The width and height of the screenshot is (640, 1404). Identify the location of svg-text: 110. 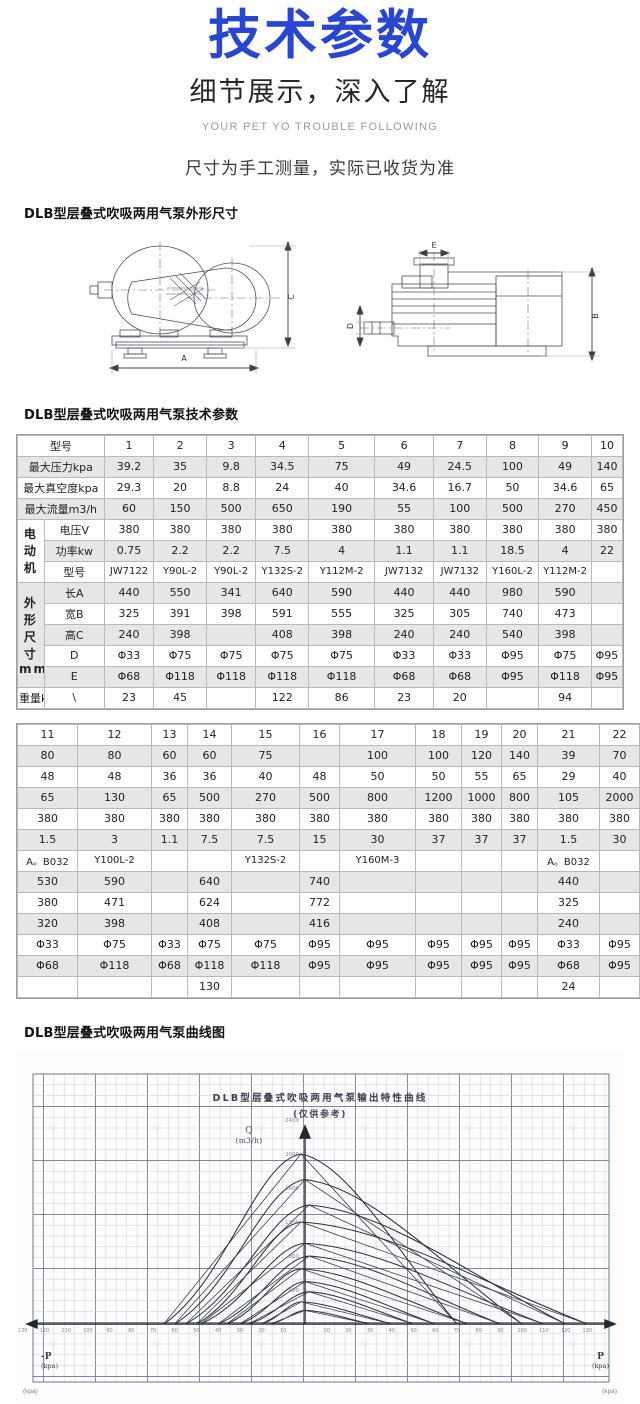
(544, 1331).